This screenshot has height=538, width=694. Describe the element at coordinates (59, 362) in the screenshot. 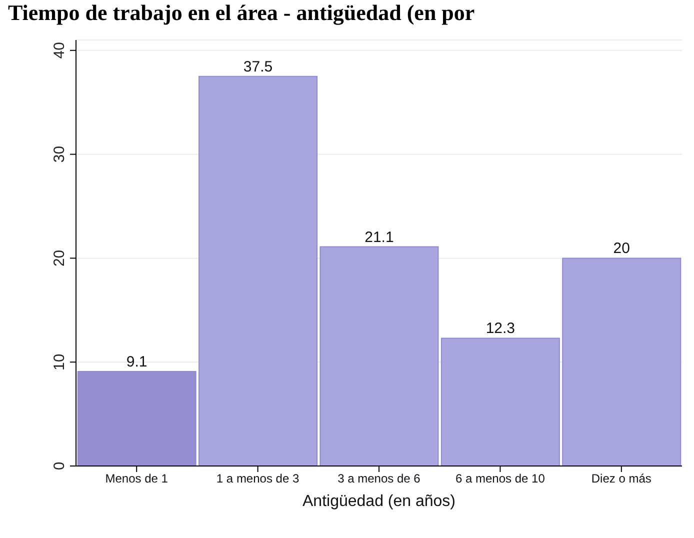

I see `y-tick-label: 10` at that location.